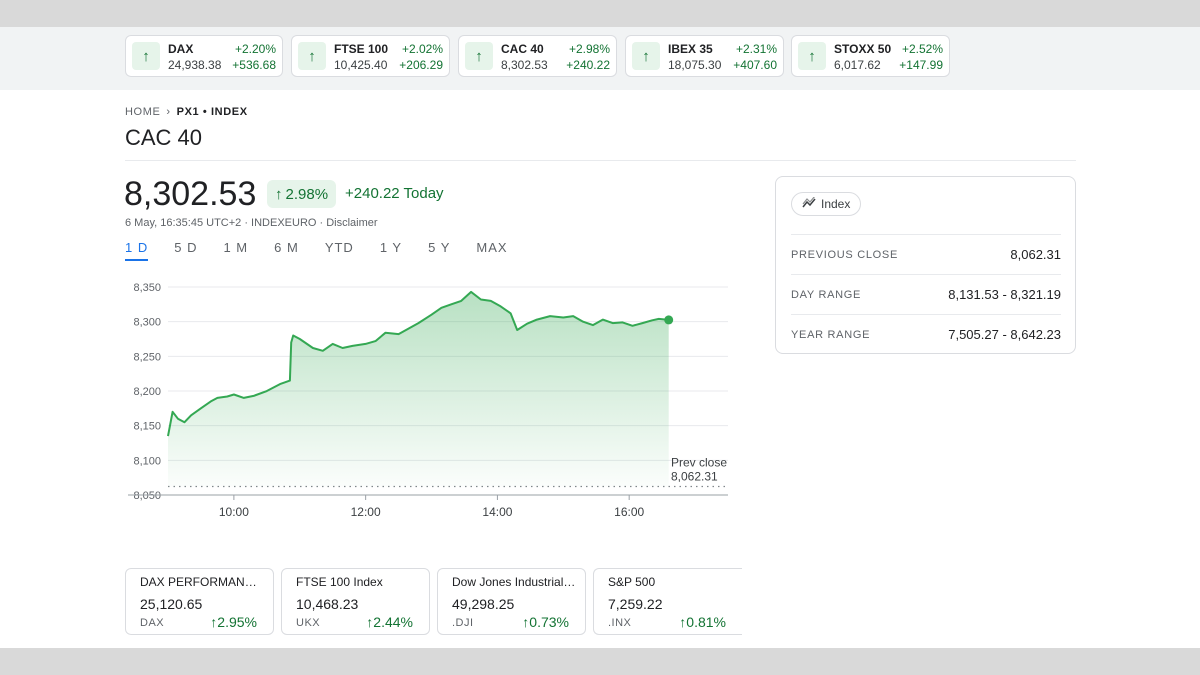 This screenshot has width=1200, height=675. I want to click on ticker-item-cac: ↑ CAC 40 8,302.53 +2.98% +240.22, so click(537, 56).